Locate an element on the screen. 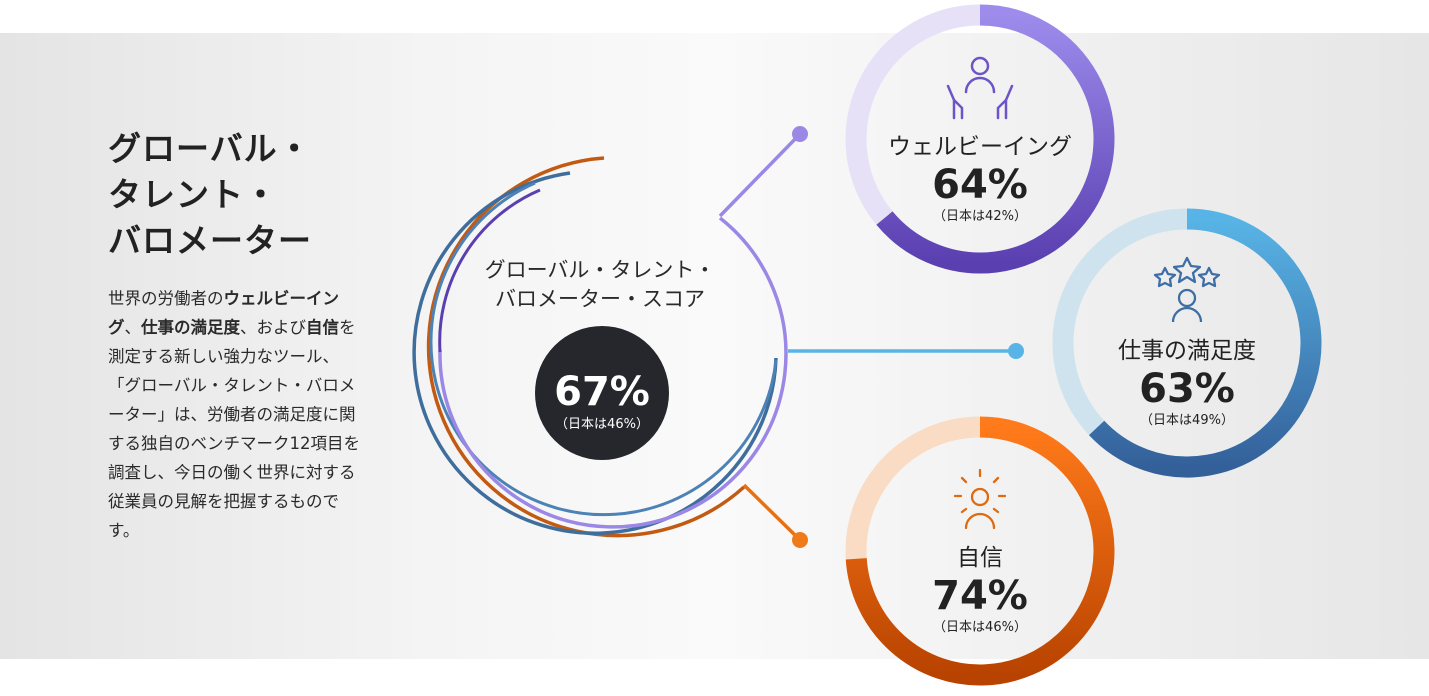  satisfaction-label: 仕事の満足度 63% （日本は49%） is located at coordinates (1187, 383).